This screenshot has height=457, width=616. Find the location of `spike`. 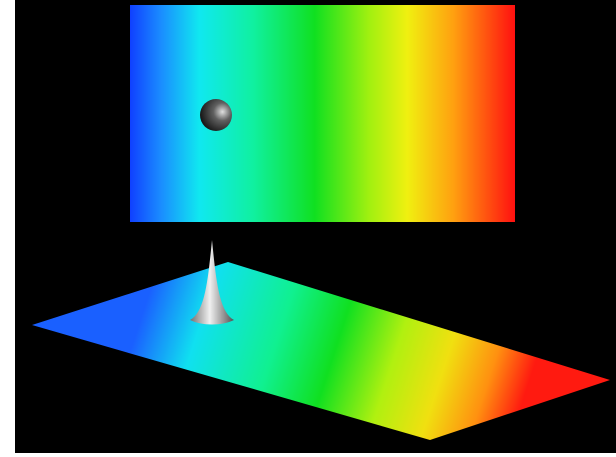

spike is located at coordinates (212, 282).